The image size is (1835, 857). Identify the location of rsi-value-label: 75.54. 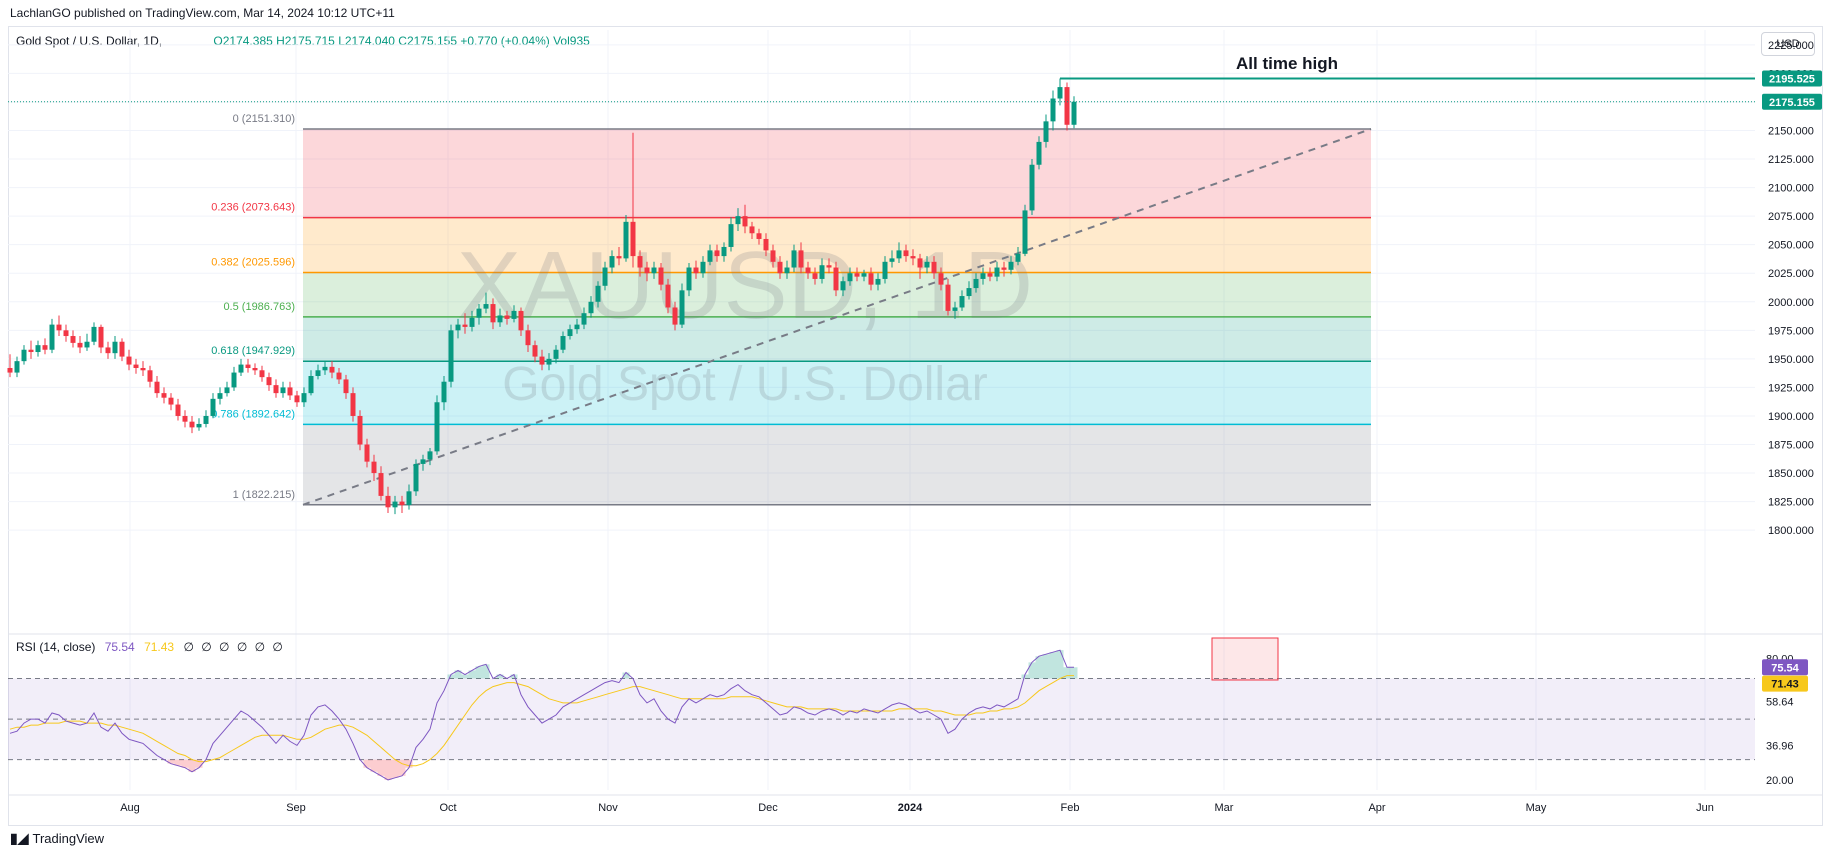
(1785, 668).